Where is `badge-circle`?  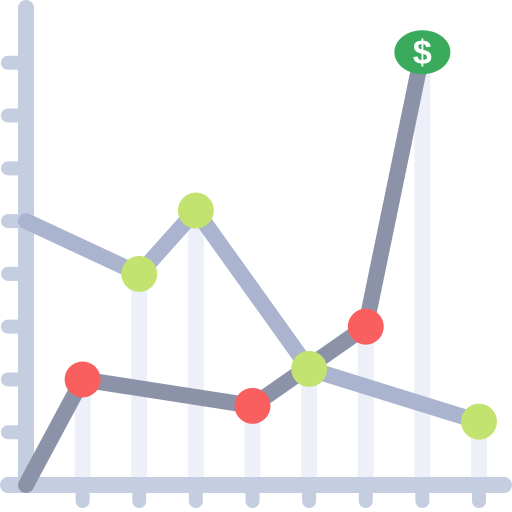
badge-circle is located at coordinates (422, 52).